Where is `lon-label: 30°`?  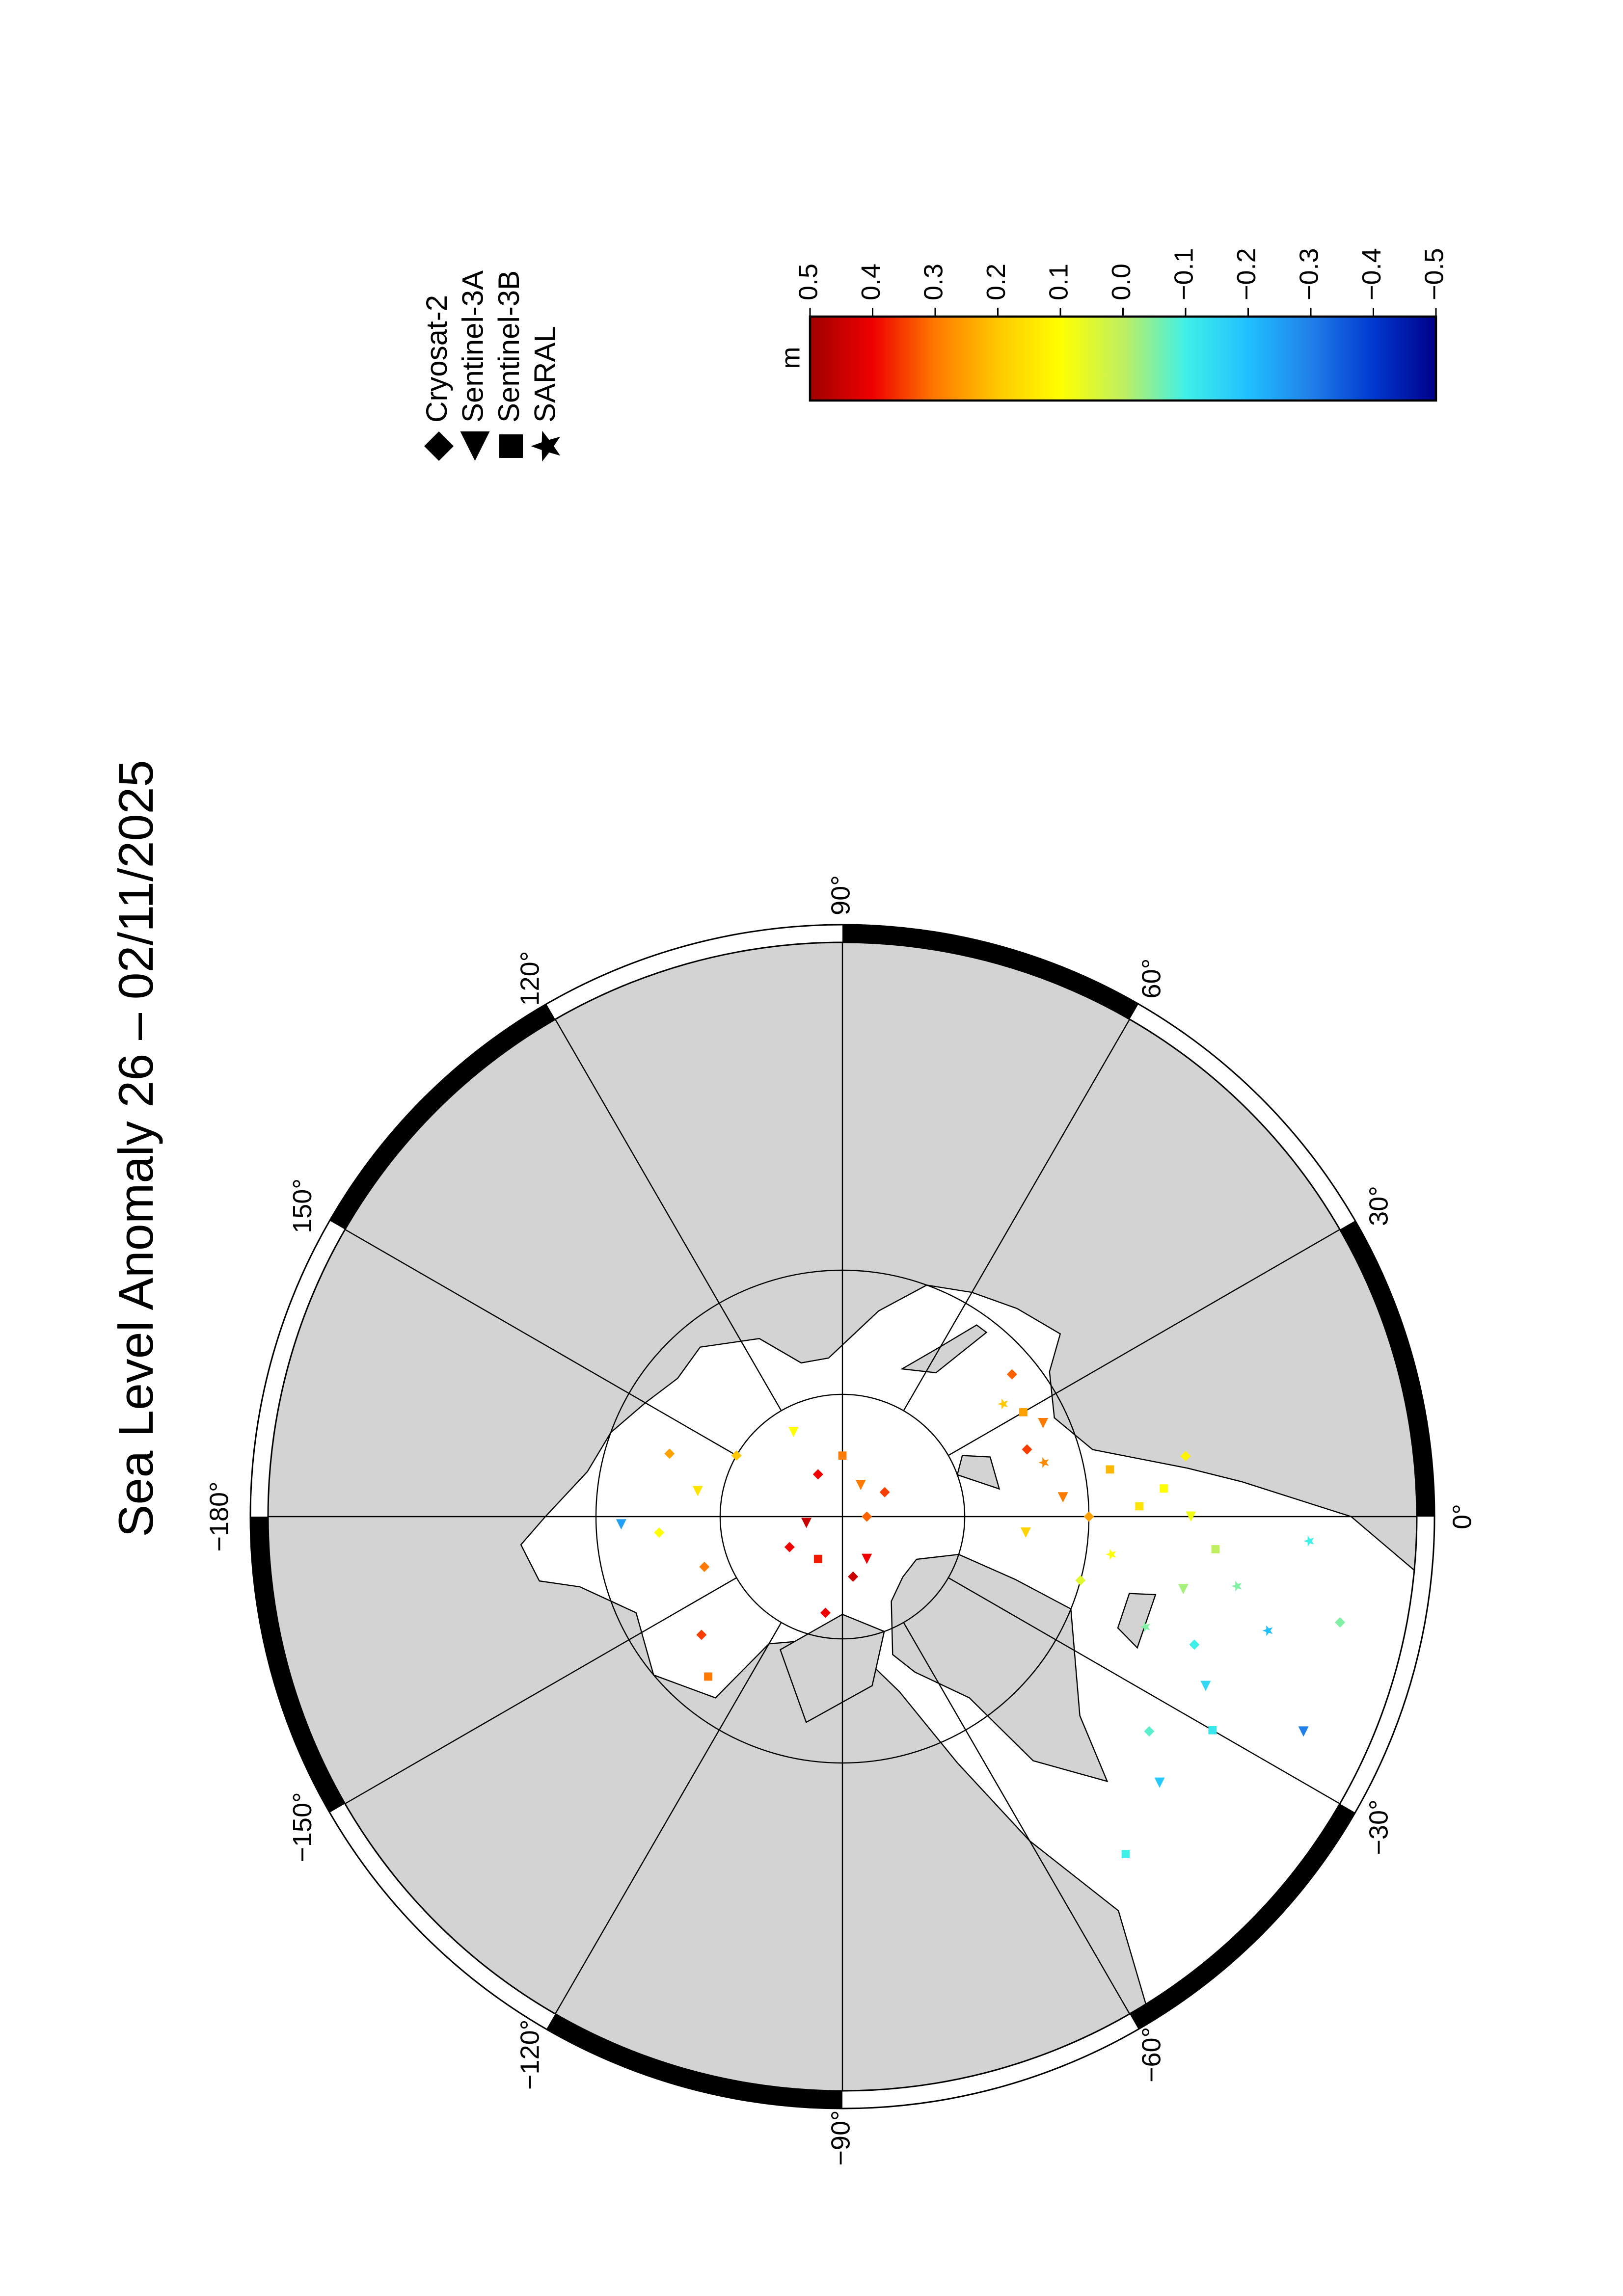
lon-label: 30° is located at coordinates (1379, 1206).